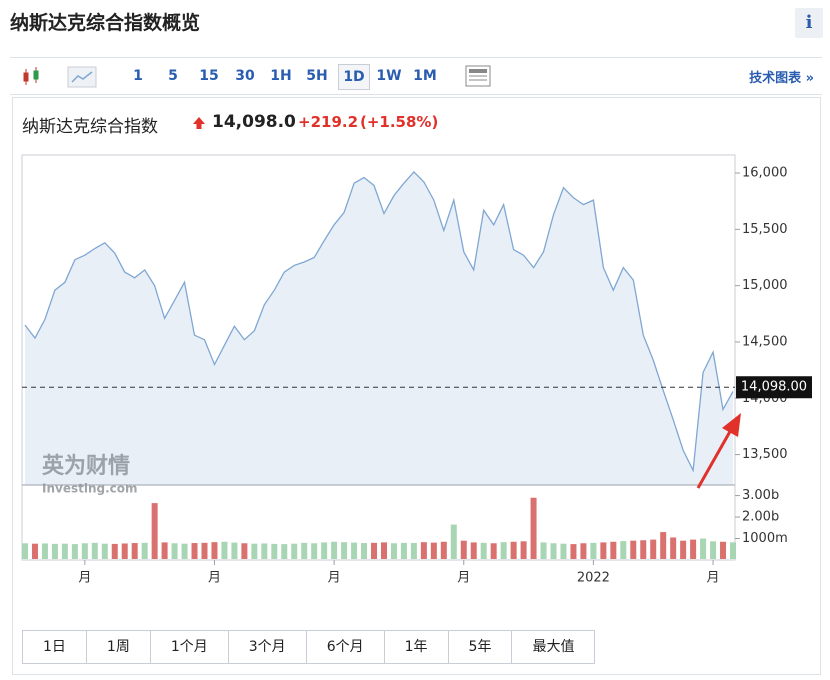 The width and height of the screenshot is (830, 680). What do you see at coordinates (765, 454) in the screenshot?
I see `y-tick-label: 13,500` at bounding box center [765, 454].